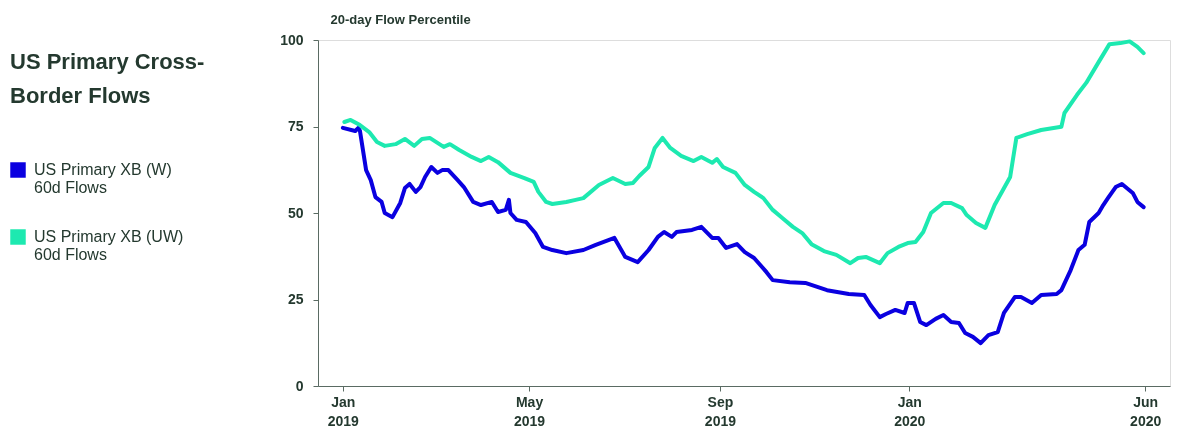 This screenshot has width=1179, height=430. Describe the element at coordinates (343, 411) in the screenshot. I see `x-tick-label: Jan 2019` at that location.